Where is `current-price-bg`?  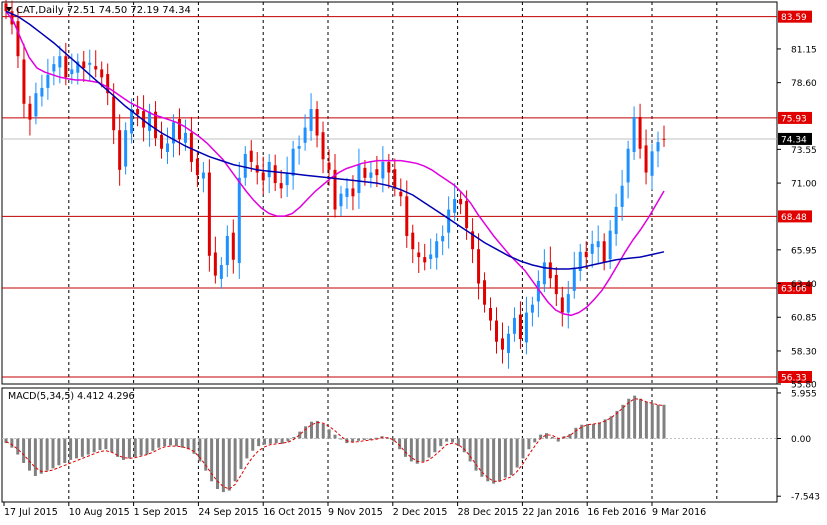 current-price-bg is located at coordinates (795, 138).